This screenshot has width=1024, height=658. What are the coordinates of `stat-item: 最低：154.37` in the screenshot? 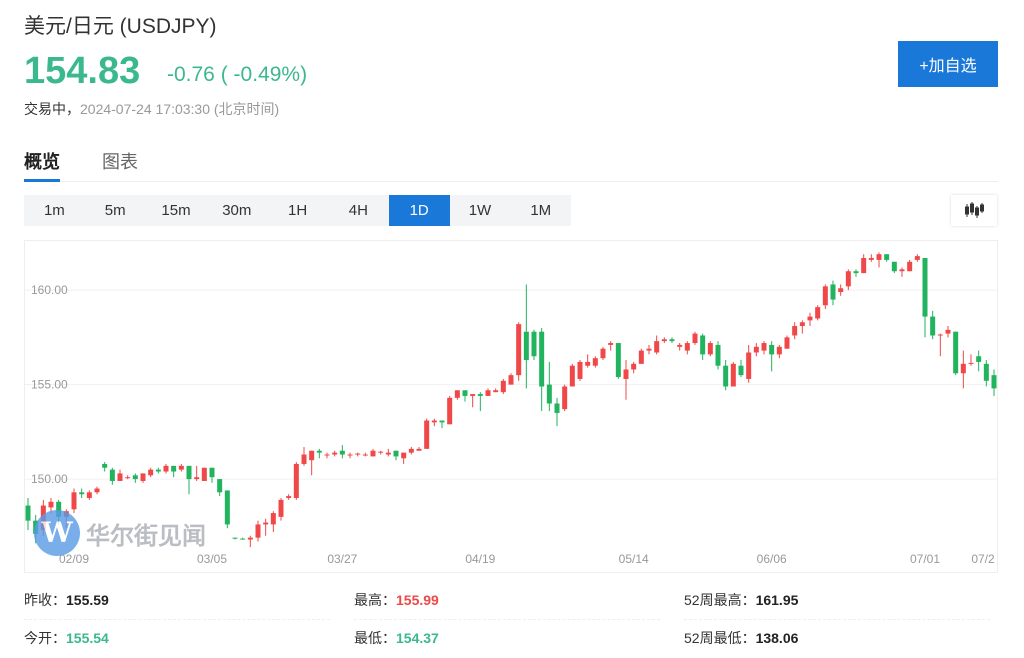 It's located at (507, 640).